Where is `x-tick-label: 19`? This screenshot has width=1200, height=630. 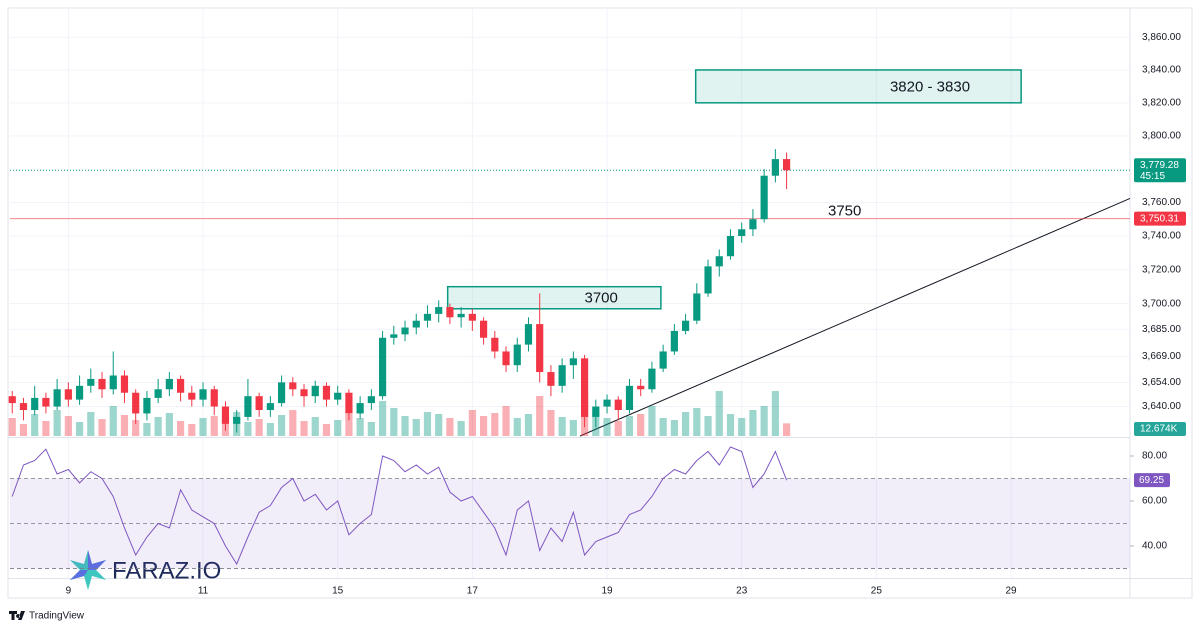
x-tick-label: 19 is located at coordinates (607, 591).